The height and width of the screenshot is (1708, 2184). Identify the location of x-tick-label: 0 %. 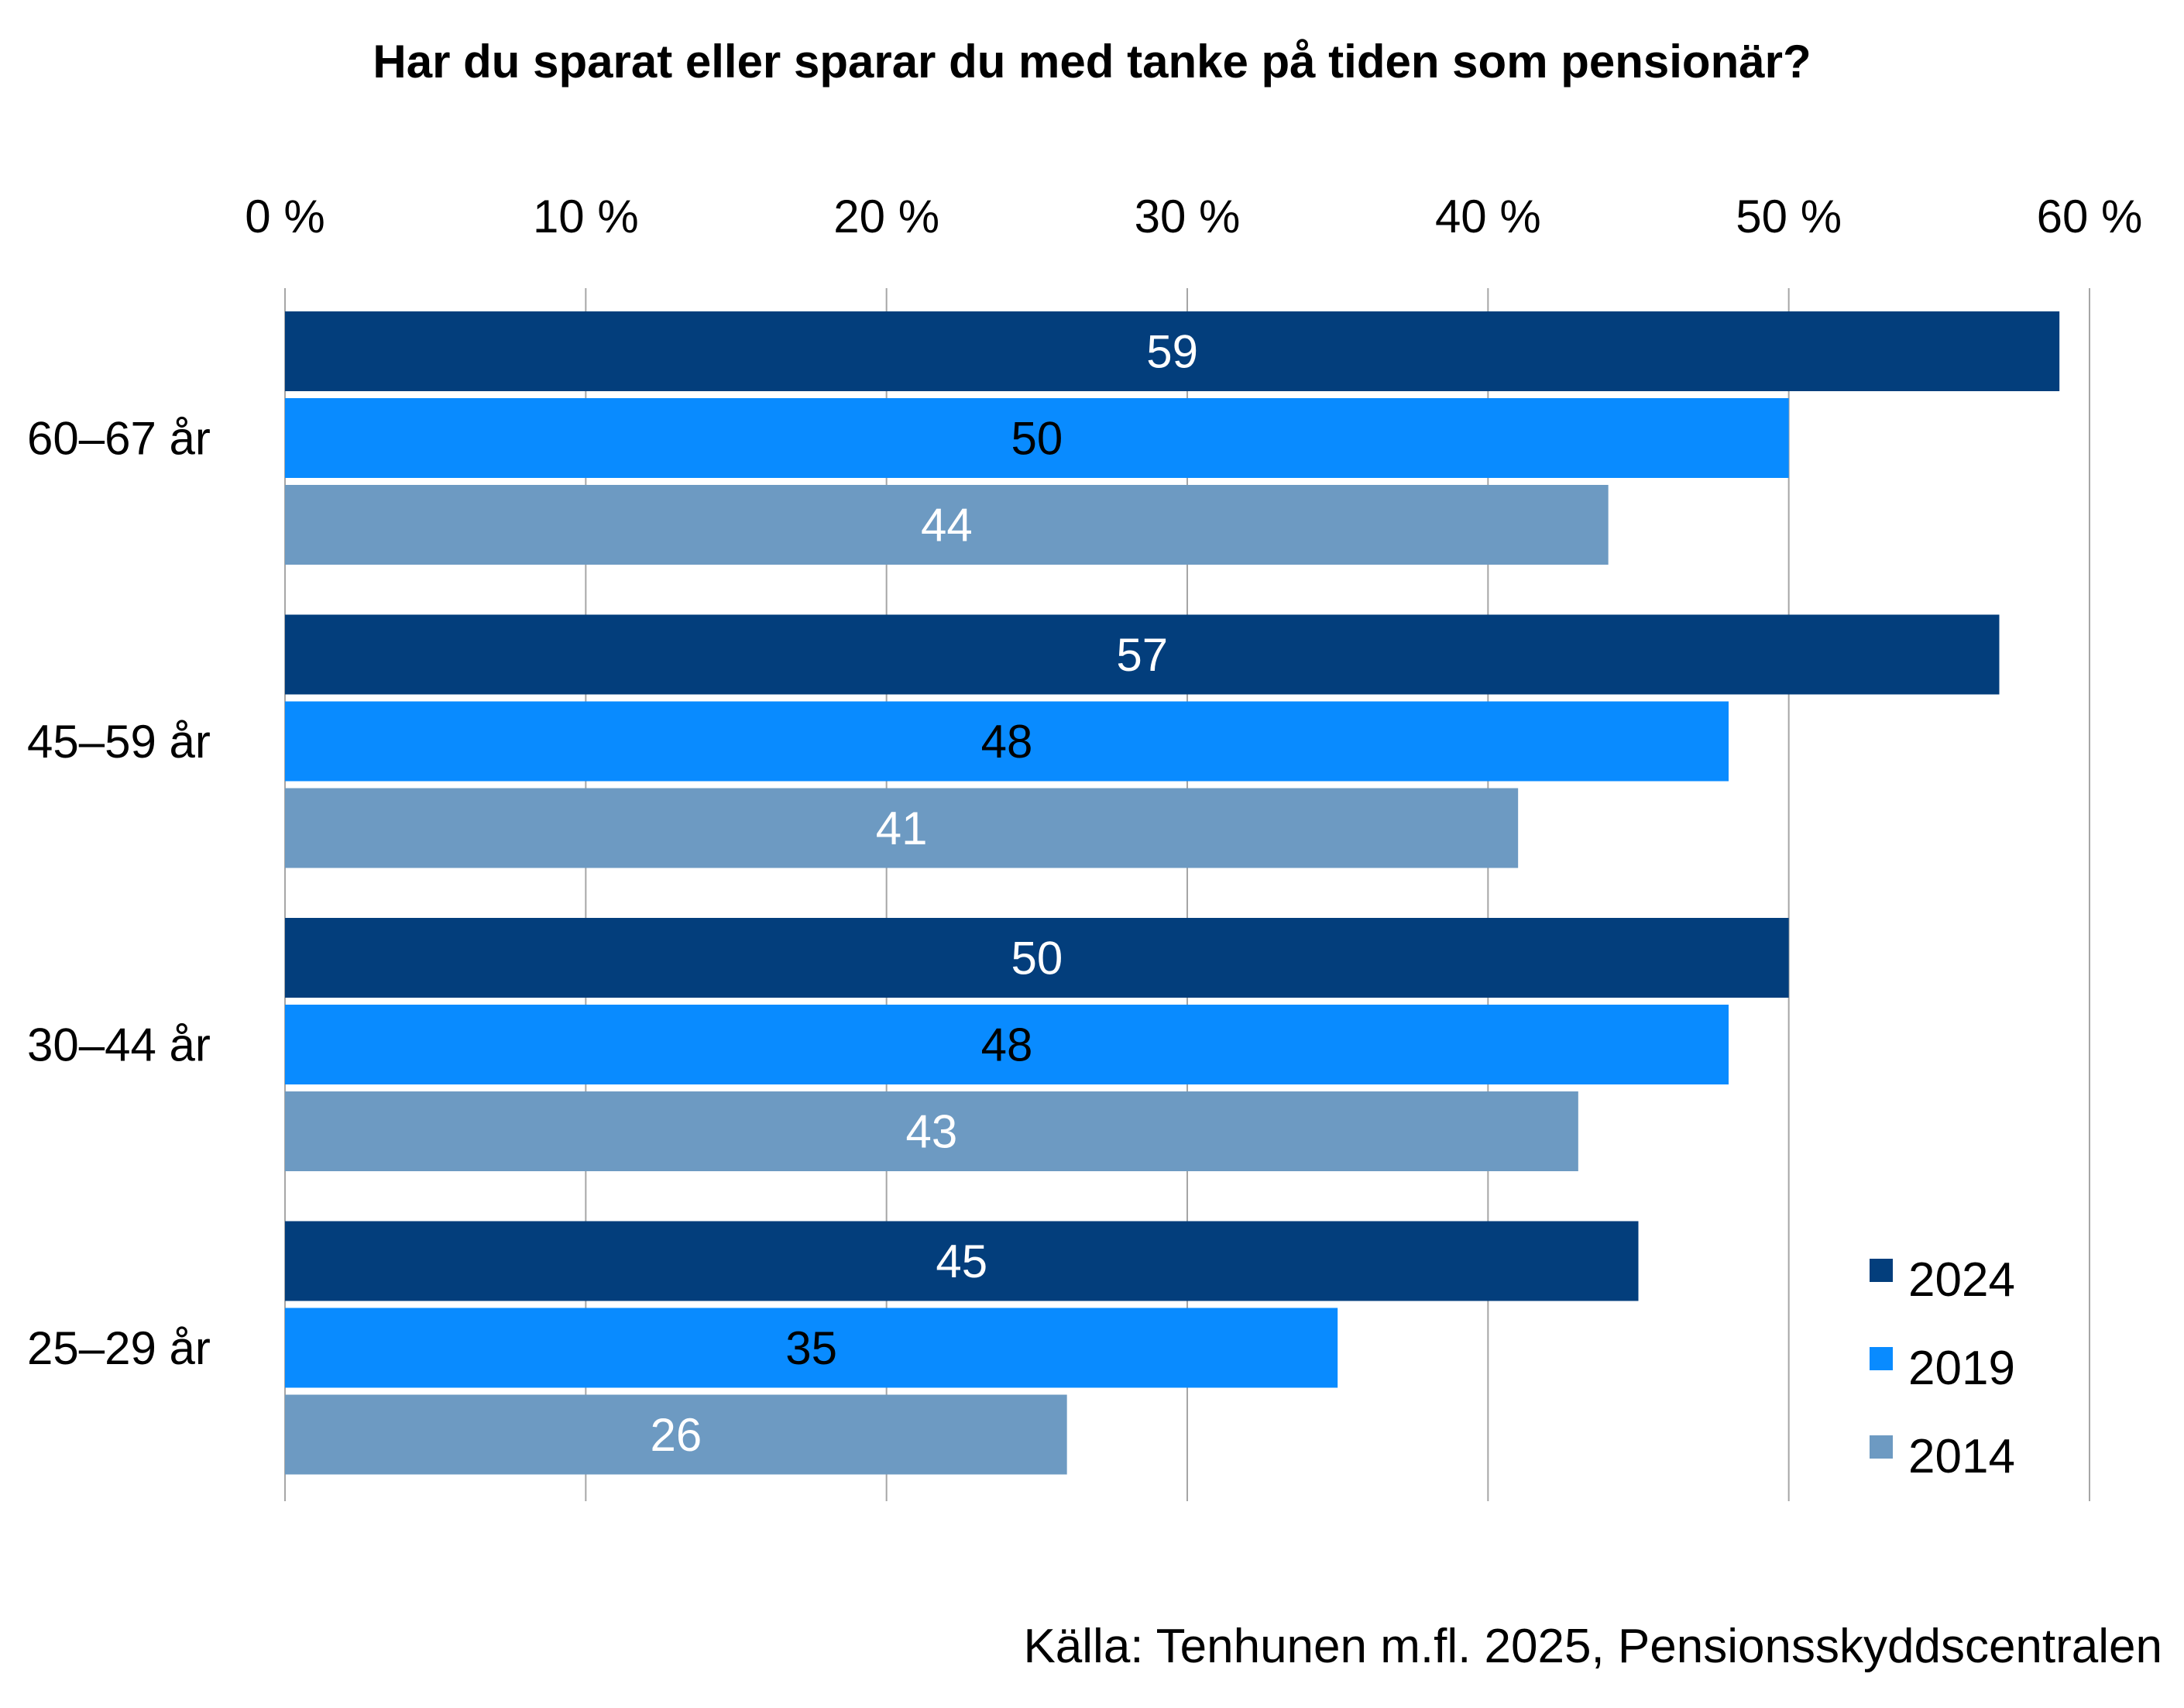
(285, 216).